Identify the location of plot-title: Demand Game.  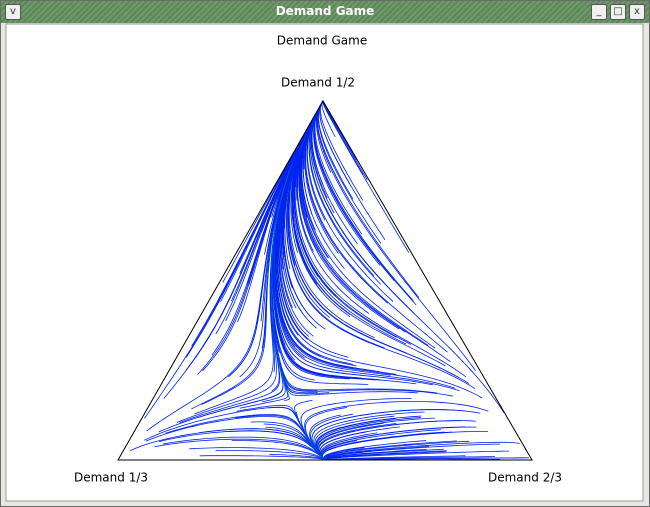
(322, 41).